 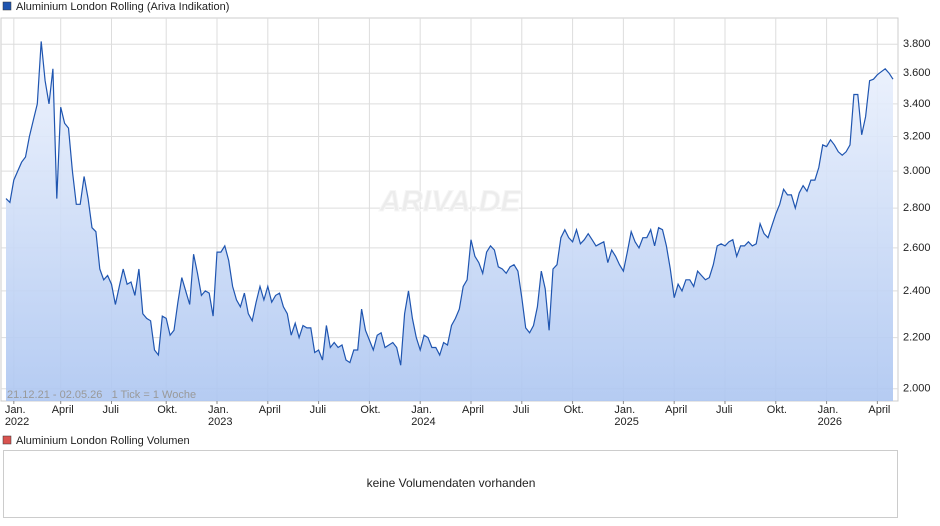 I want to click on y-tick-label: 3.600, so click(x=917, y=73).